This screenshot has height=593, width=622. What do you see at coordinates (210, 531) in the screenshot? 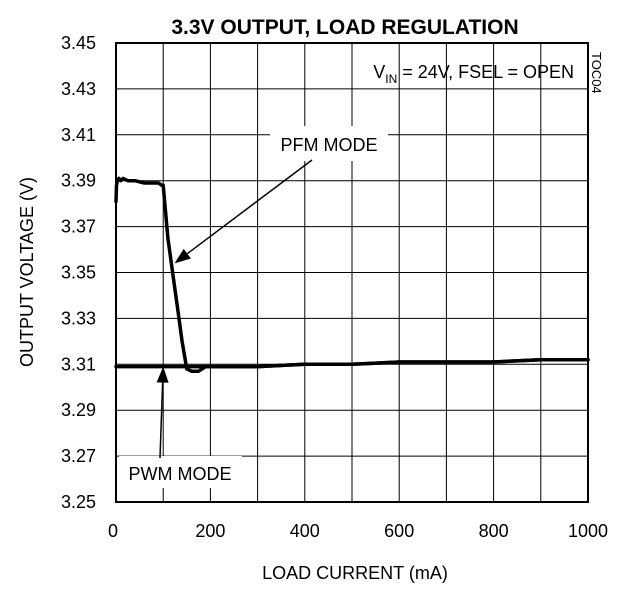
I see `x-tick-label: 200` at bounding box center [210, 531].